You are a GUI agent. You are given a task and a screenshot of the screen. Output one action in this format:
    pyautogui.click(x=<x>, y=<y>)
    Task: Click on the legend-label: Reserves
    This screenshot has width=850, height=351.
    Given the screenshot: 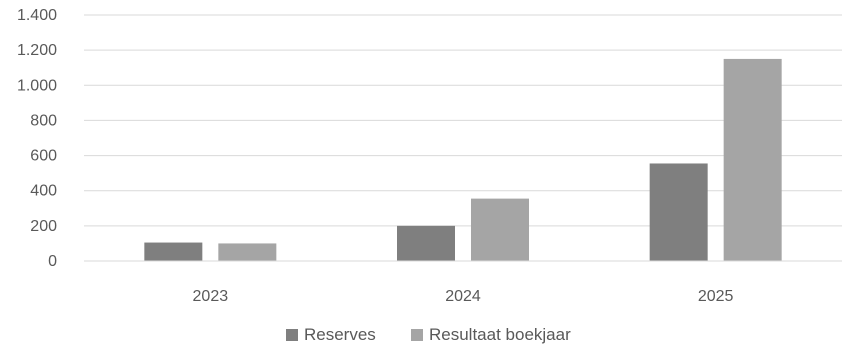 What is the action you would take?
    pyautogui.click(x=340, y=334)
    